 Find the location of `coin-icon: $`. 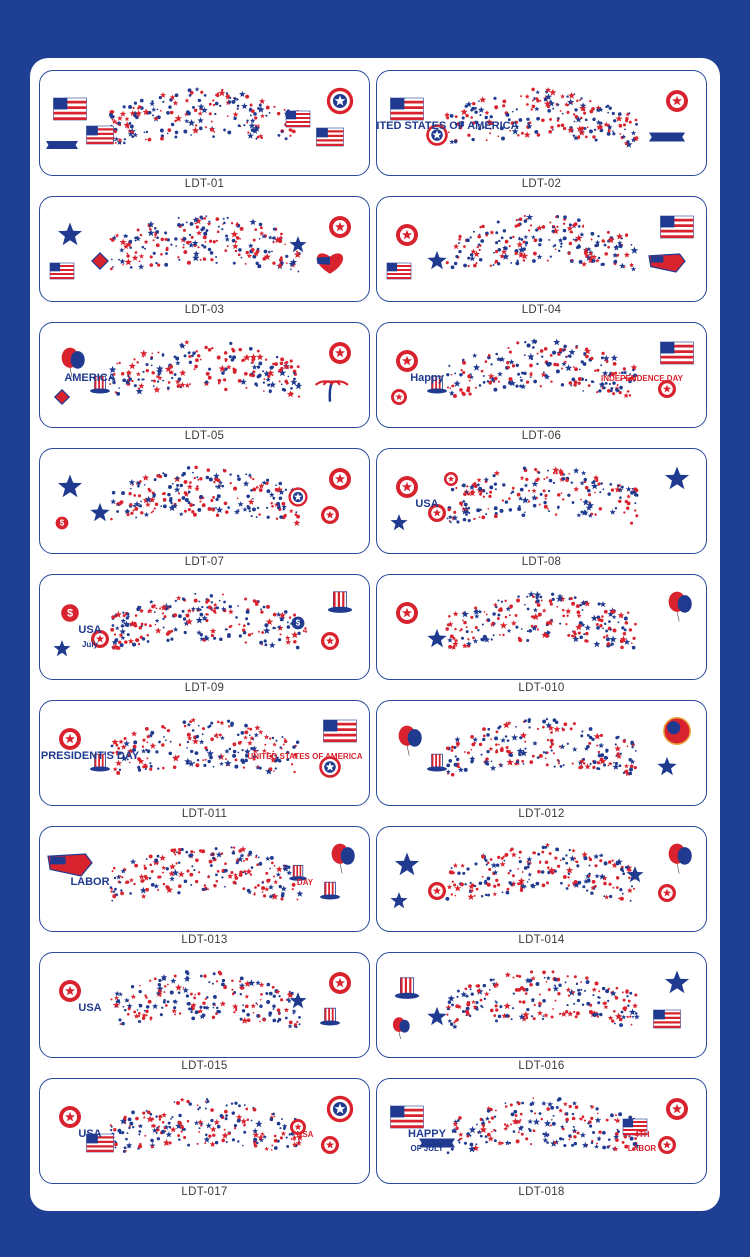

coin-icon: $ is located at coordinates (298, 623).